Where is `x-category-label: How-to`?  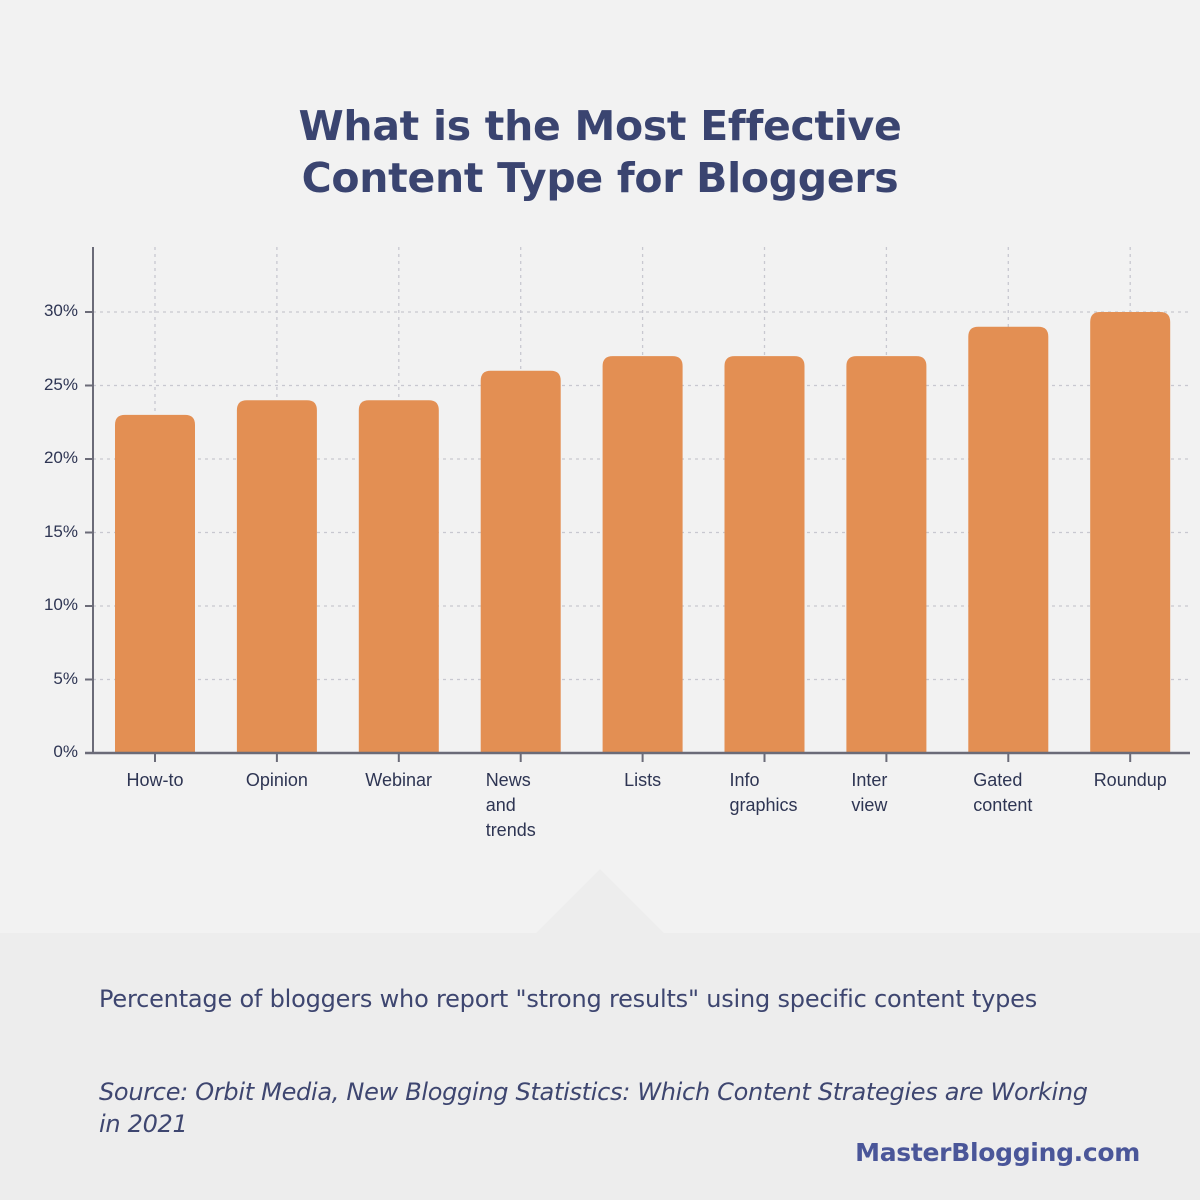
x-category-label: How-to is located at coordinates (155, 780).